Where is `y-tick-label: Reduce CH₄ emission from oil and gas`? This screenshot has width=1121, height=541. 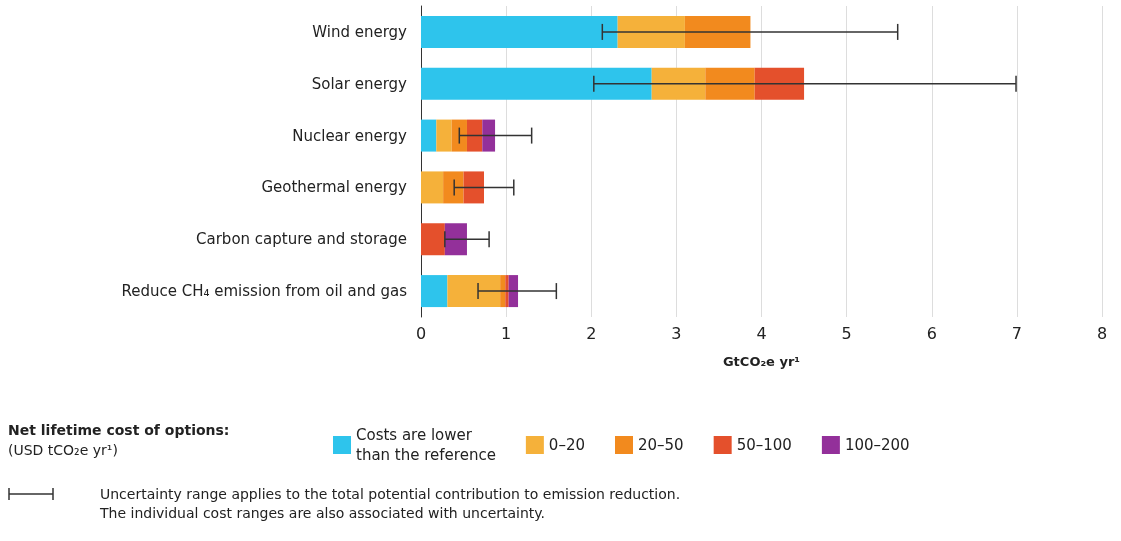 y-tick-label: Reduce CH₄ emission from oil and gas is located at coordinates (264, 291).